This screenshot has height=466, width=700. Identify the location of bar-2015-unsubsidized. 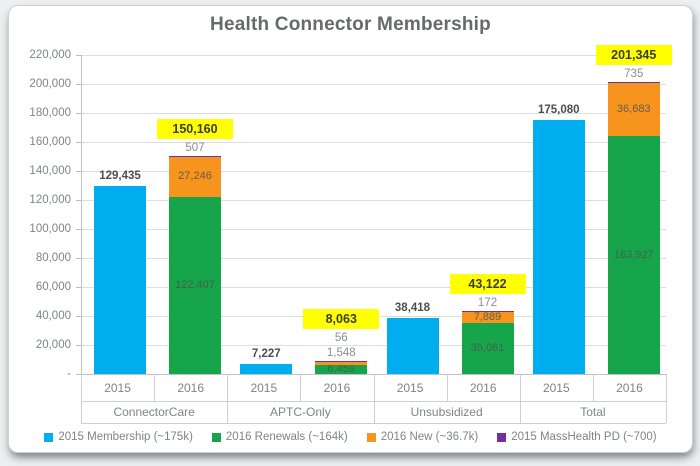
(412, 346).